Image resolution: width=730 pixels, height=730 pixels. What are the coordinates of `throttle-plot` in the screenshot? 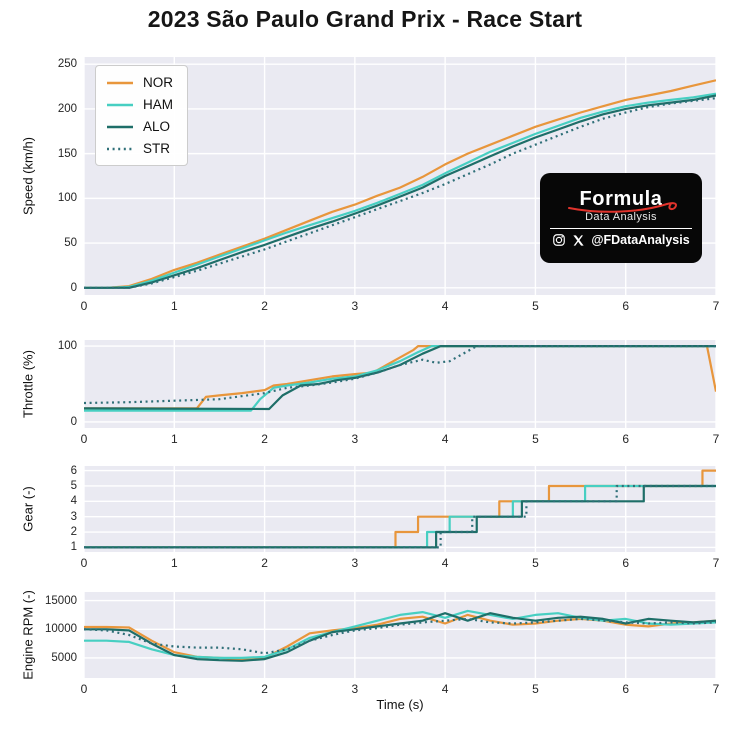 It's located at (400, 384).